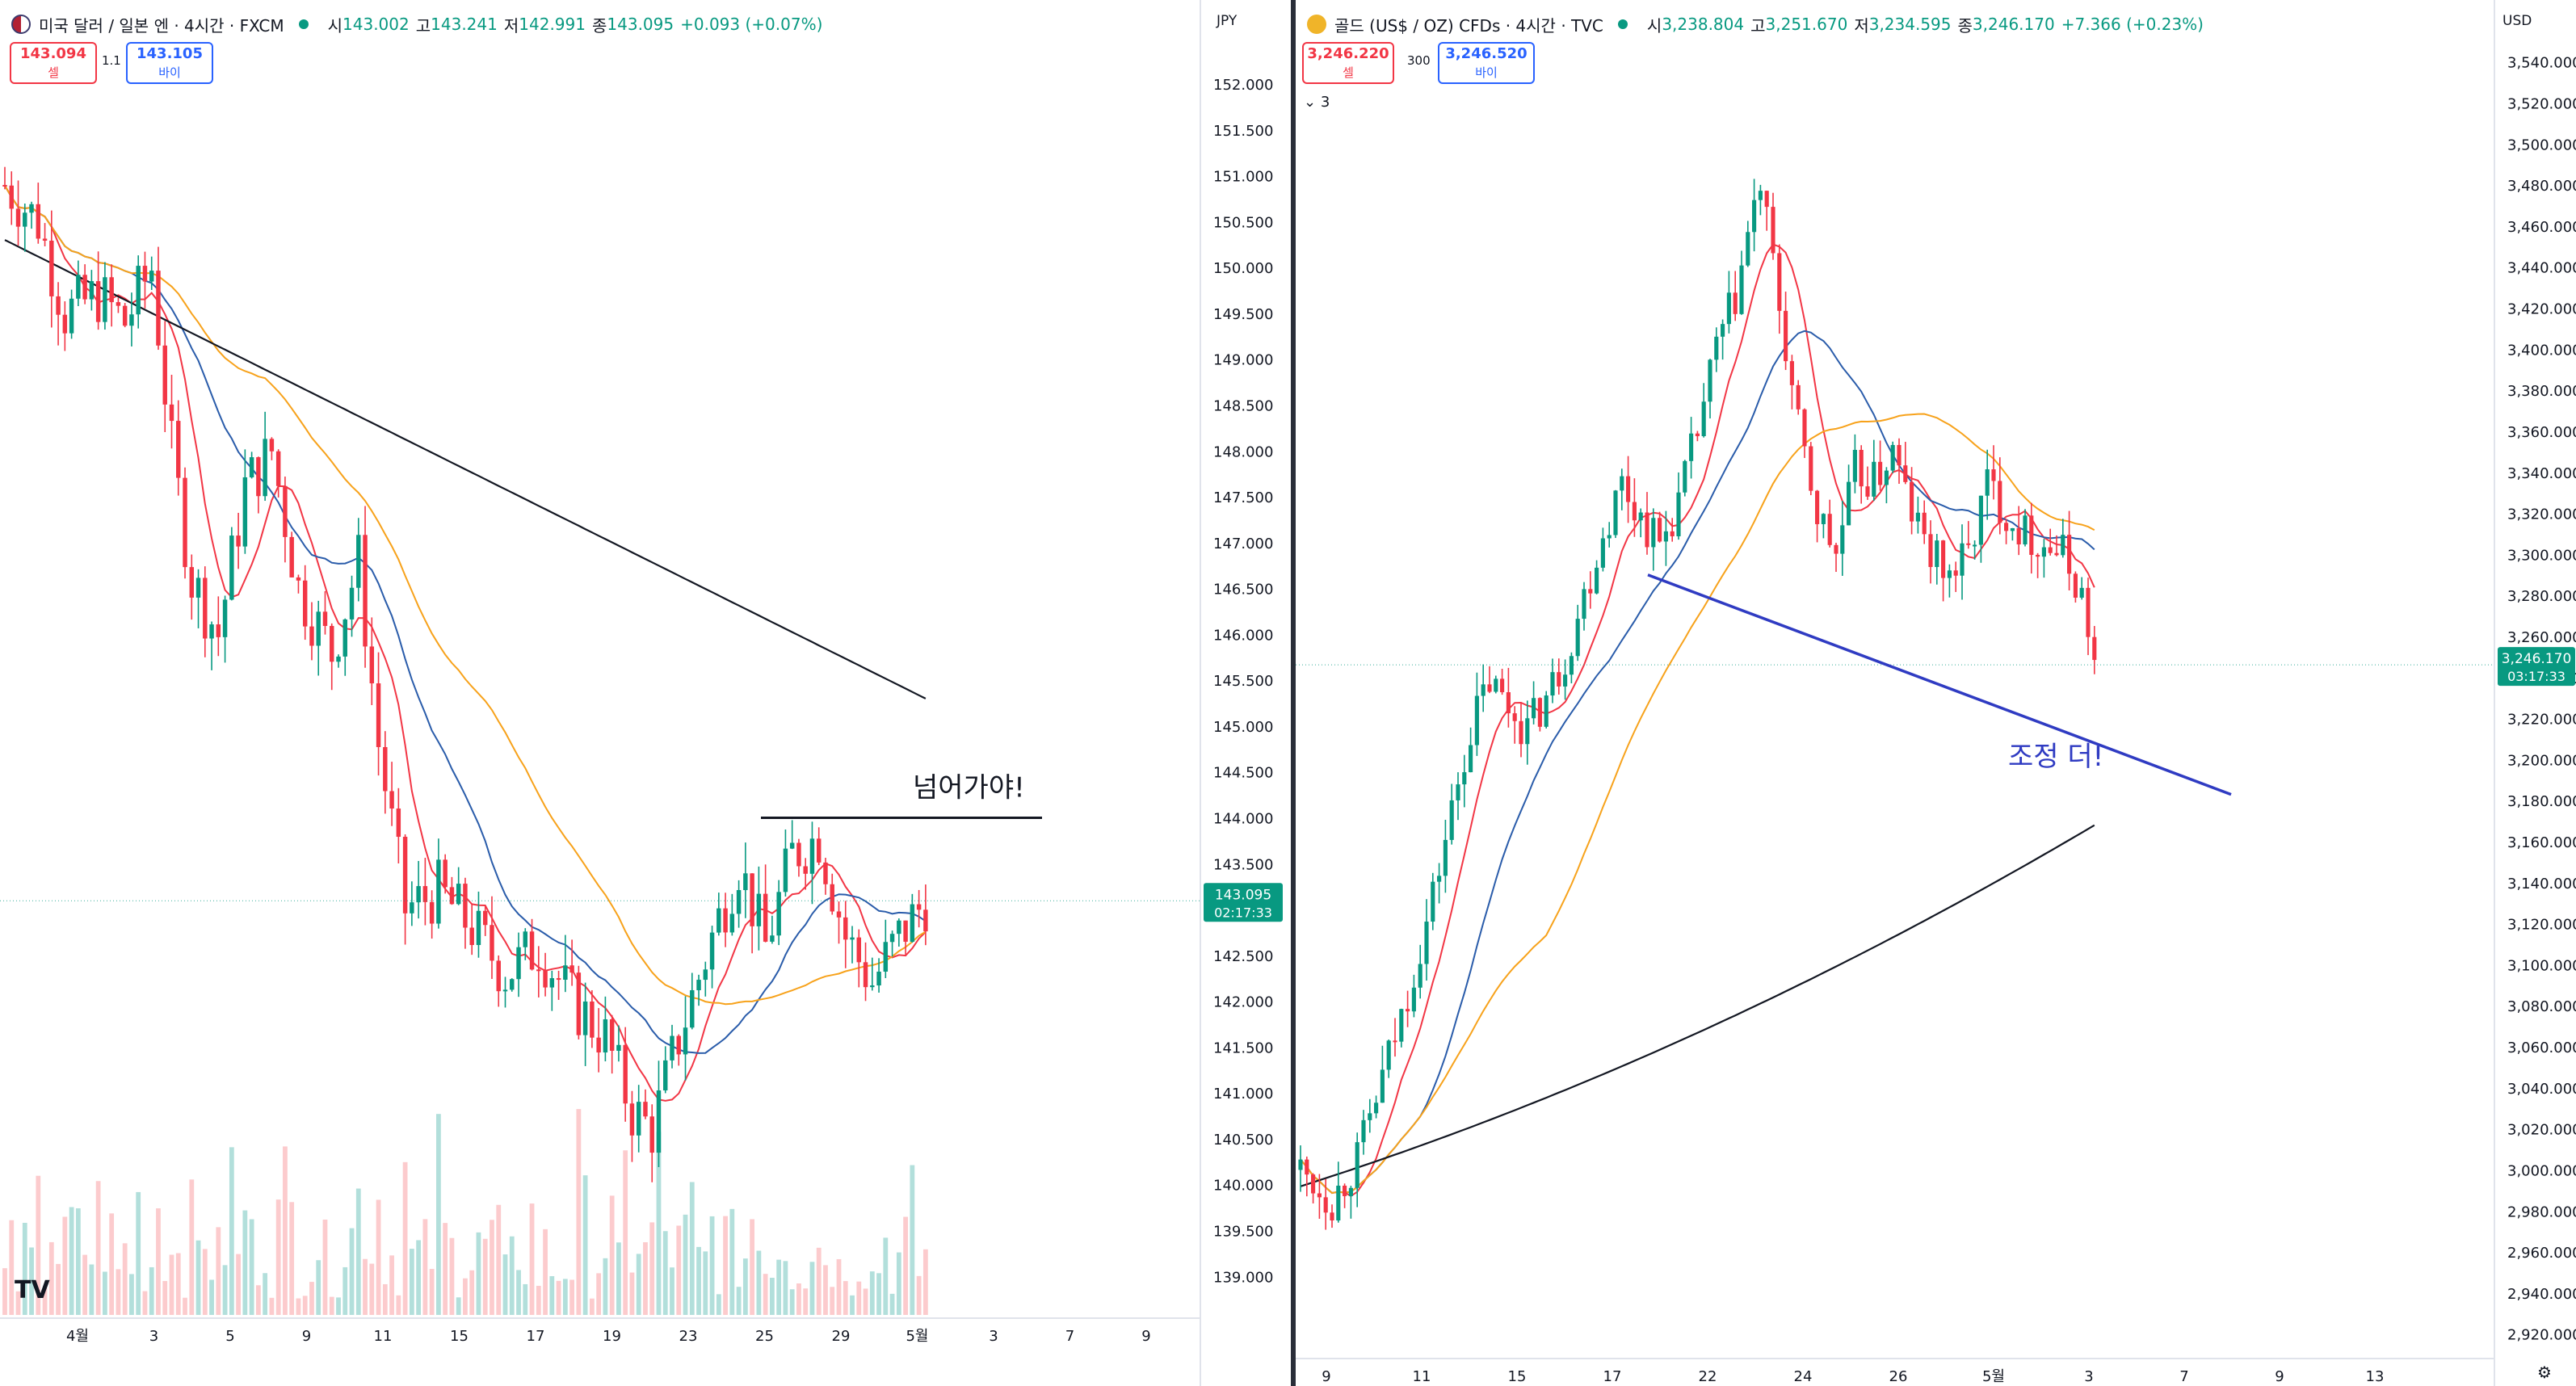 This screenshot has width=2576, height=1386. I want to click on tradingview-logo: TV, so click(32, 1290).